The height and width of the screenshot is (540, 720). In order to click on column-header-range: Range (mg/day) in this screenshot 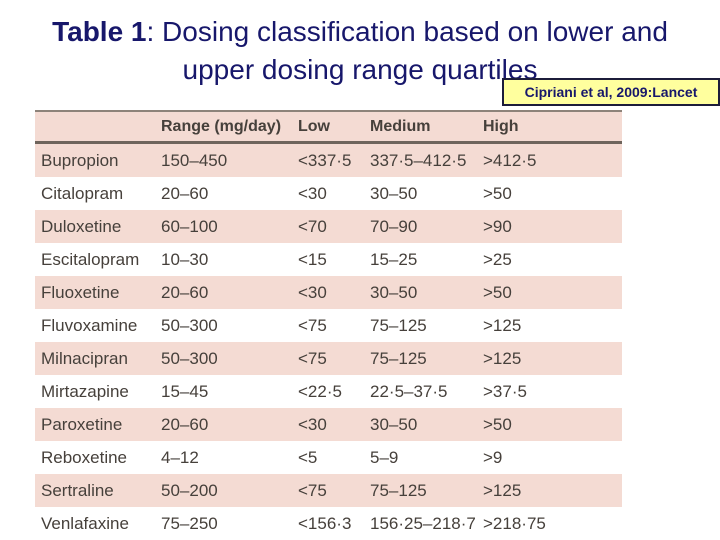, I will do `click(221, 126)`.